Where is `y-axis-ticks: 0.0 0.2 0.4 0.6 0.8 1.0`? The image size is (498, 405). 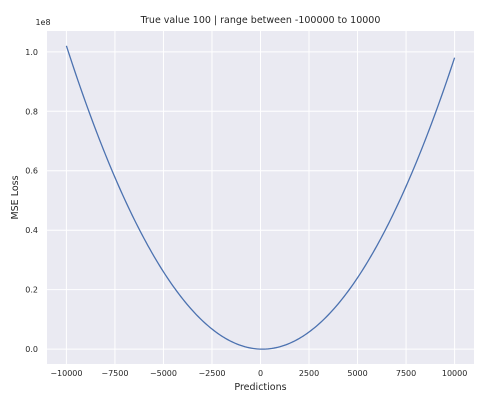 y-axis-ticks: 0.0 0.2 0.4 0.6 0.8 1.0 is located at coordinates (31, 201).